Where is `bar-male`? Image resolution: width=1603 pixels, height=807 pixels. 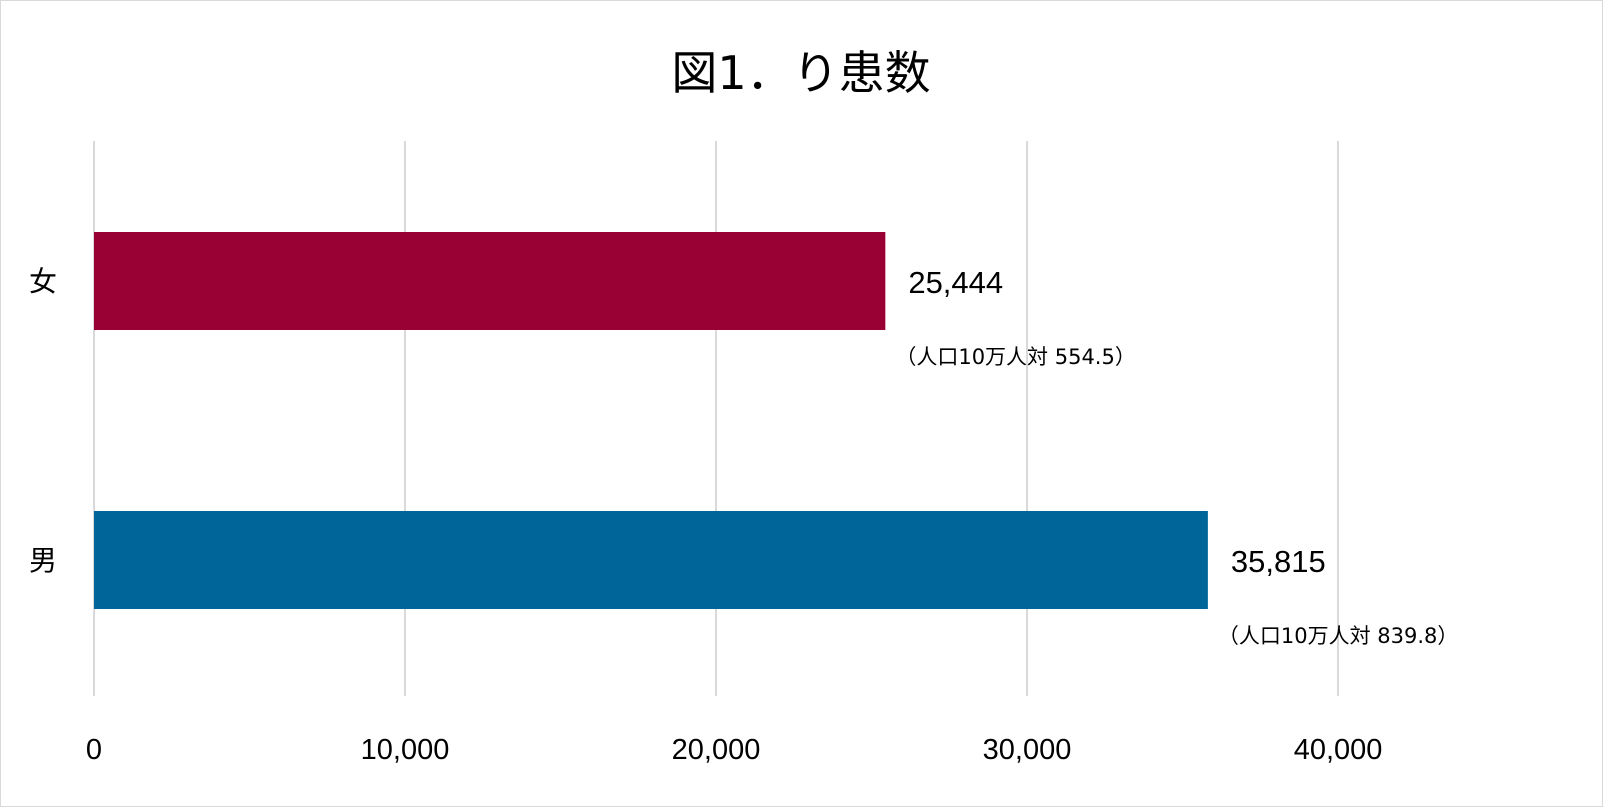 bar-male is located at coordinates (651, 560).